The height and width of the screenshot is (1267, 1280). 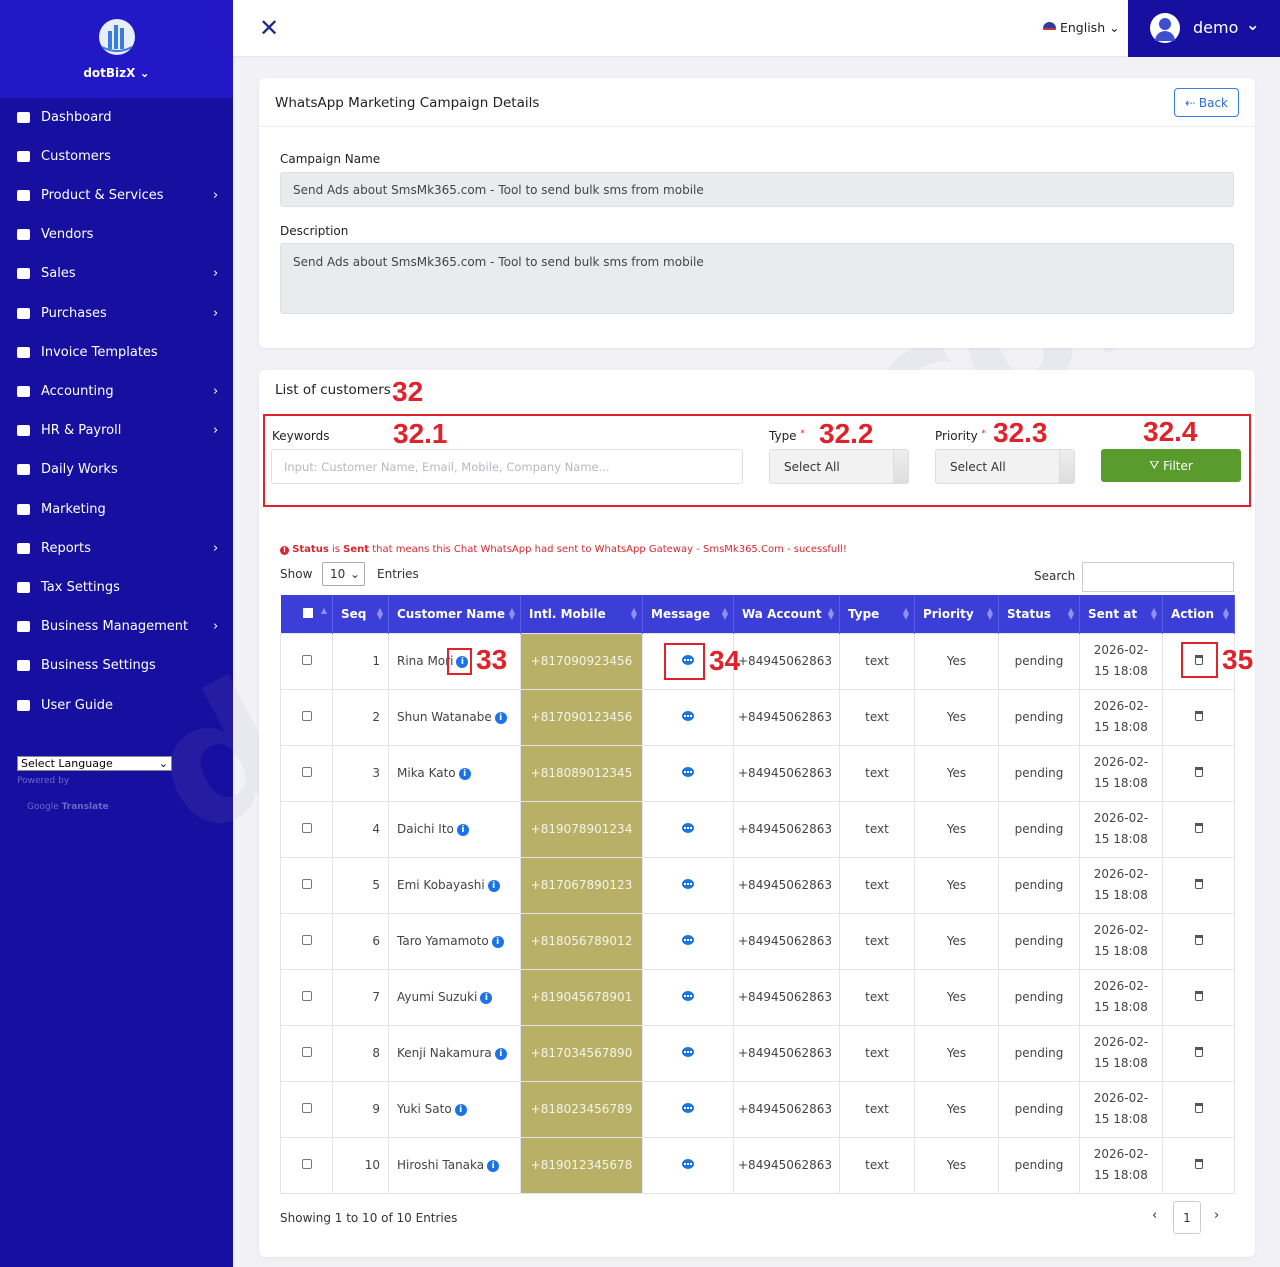 What do you see at coordinates (343, 574) in the screenshot?
I see `entries-select: 10 ⌄` at bounding box center [343, 574].